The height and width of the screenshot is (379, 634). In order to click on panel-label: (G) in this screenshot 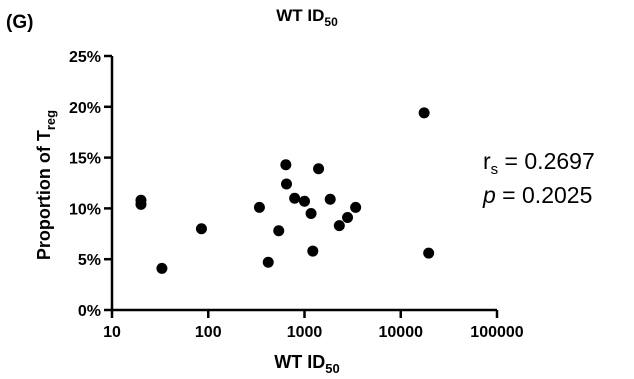, I will do `click(19, 22)`.